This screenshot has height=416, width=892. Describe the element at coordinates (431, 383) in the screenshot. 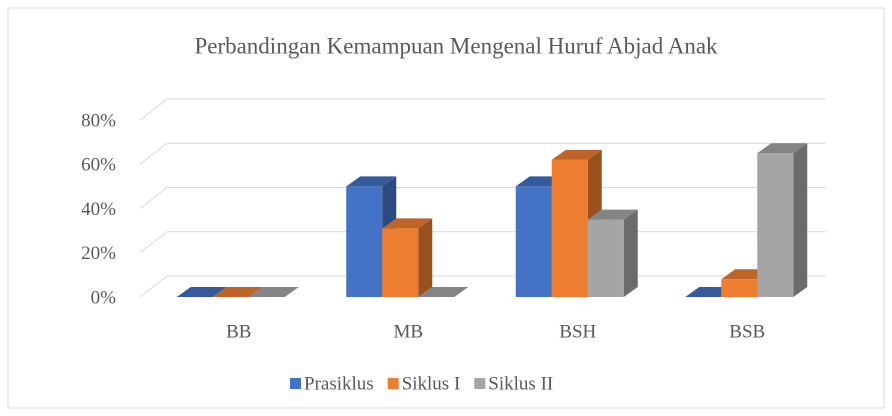

I see `legend-label: Siklus I` at that location.